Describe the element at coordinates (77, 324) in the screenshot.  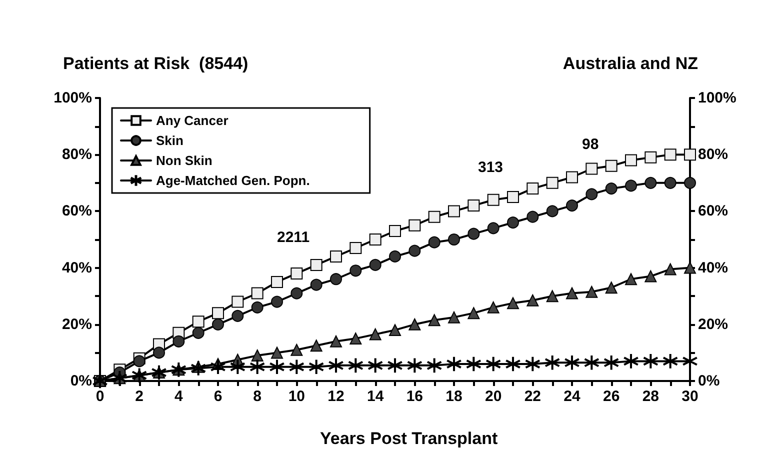
I see `y-tick-label: 20%` at that location.